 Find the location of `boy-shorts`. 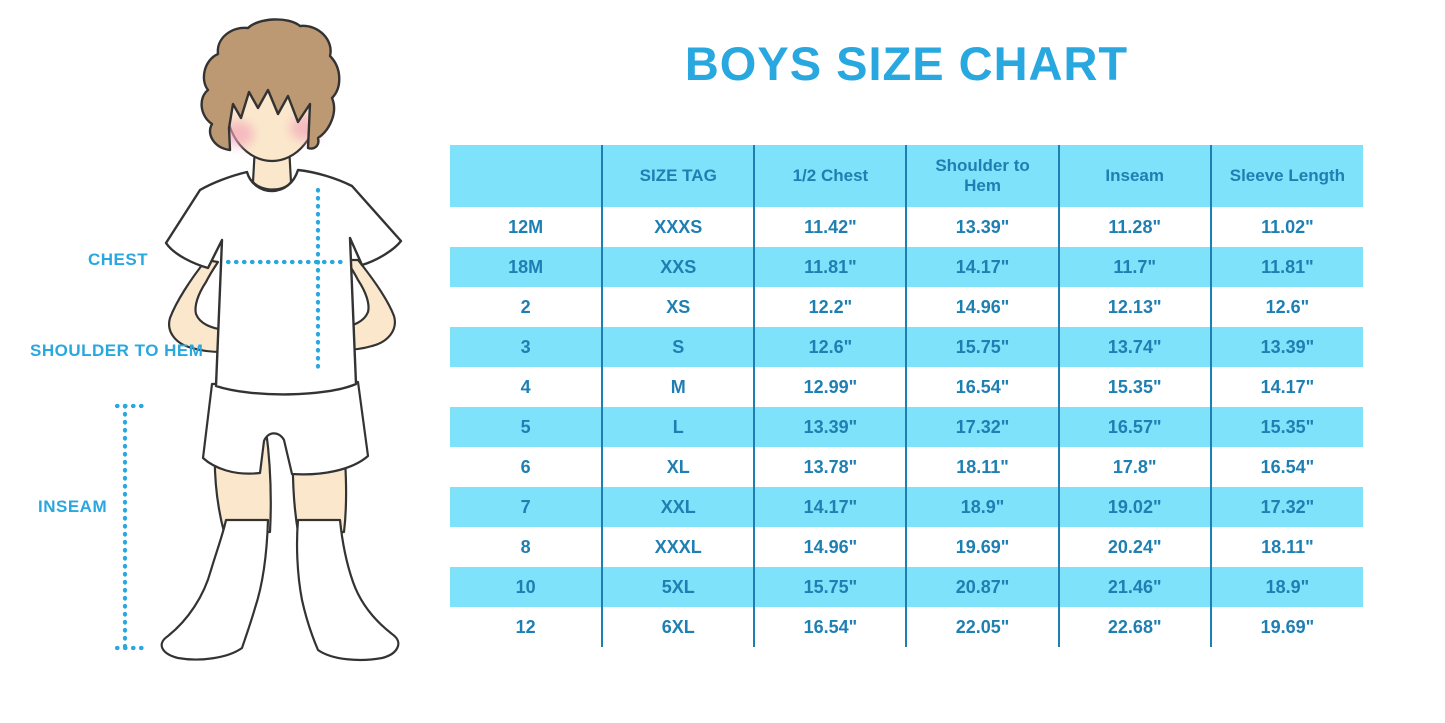

boy-shorts is located at coordinates (285, 428).